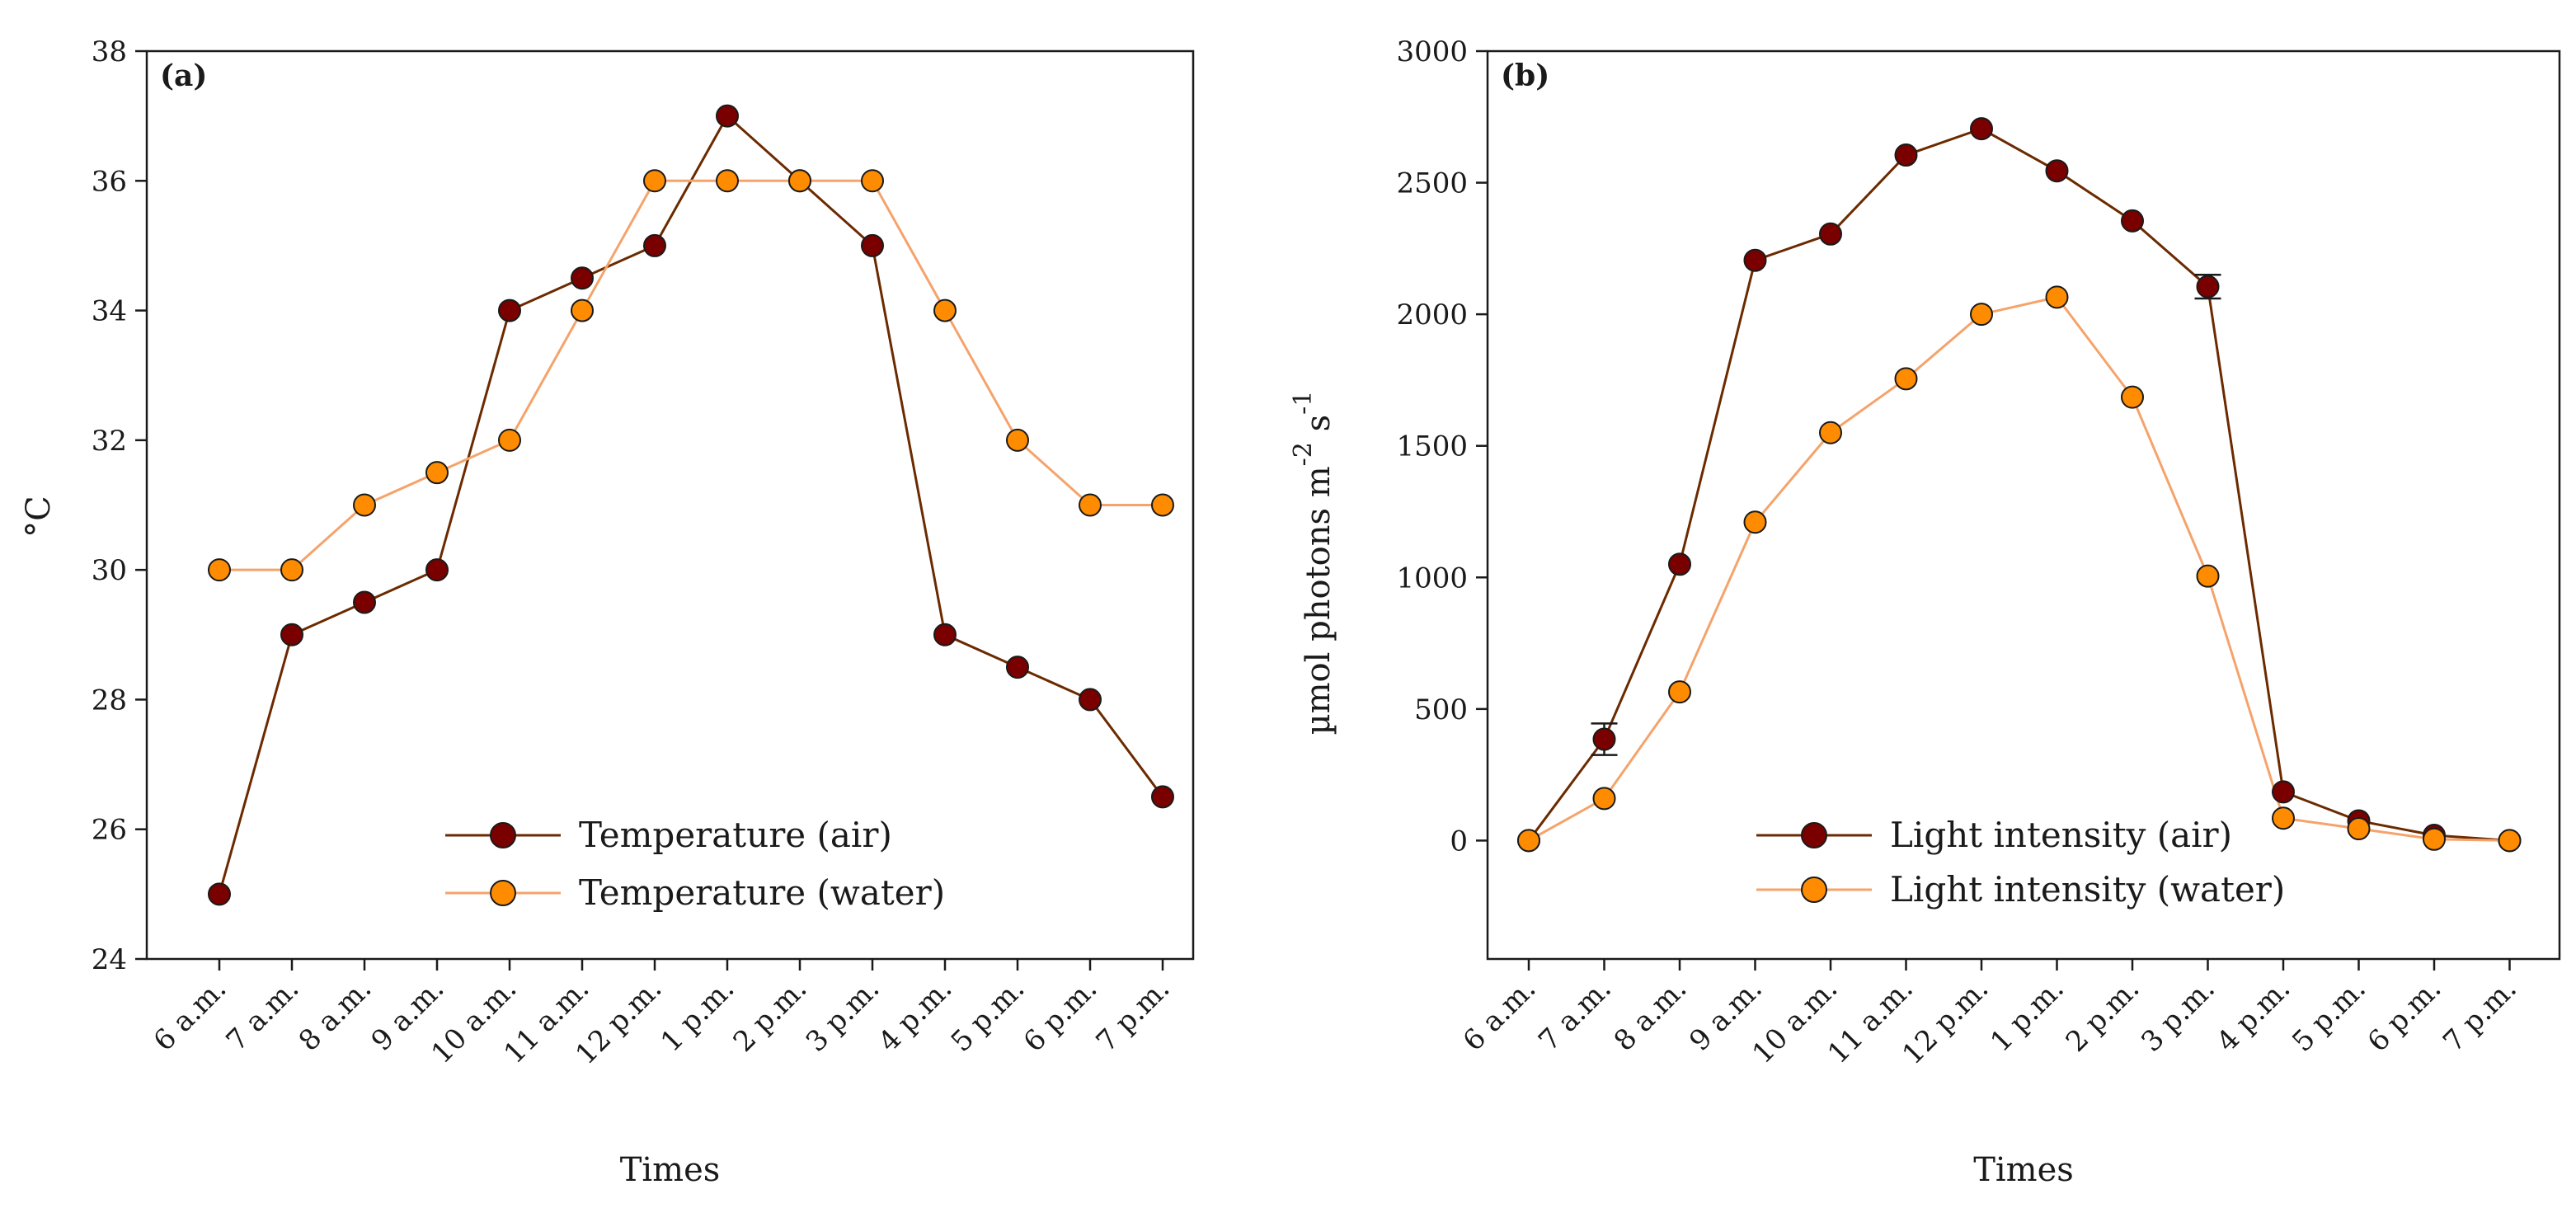 Image resolution: width=2576 pixels, height=1208 pixels. Describe the element at coordinates (2061, 835) in the screenshot. I see `legend-label: Light intensity (air)` at that location.